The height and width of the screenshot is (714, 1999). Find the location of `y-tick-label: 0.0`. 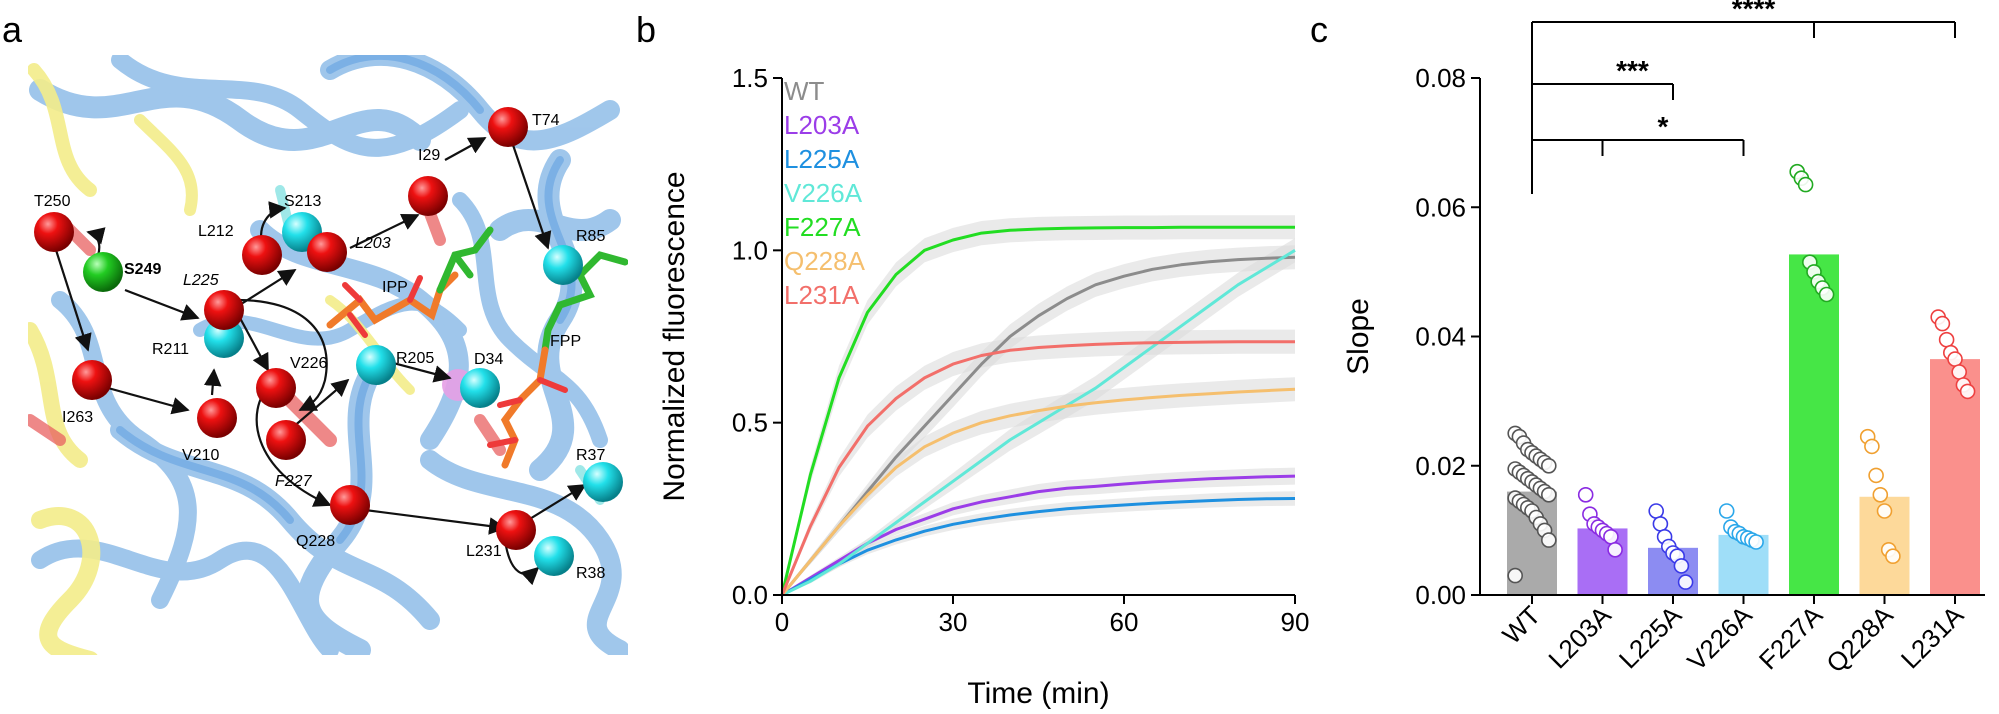

y-tick-label: 0.0 is located at coordinates (750, 595).